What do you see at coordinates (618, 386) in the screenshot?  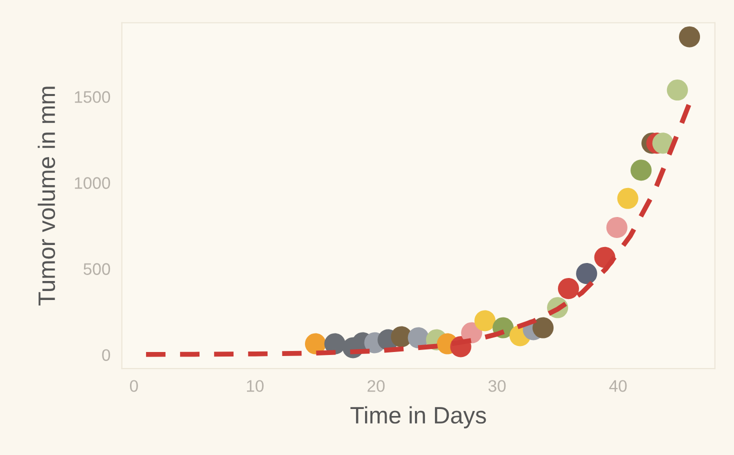 I see `x-tick-label: 40` at bounding box center [618, 386].